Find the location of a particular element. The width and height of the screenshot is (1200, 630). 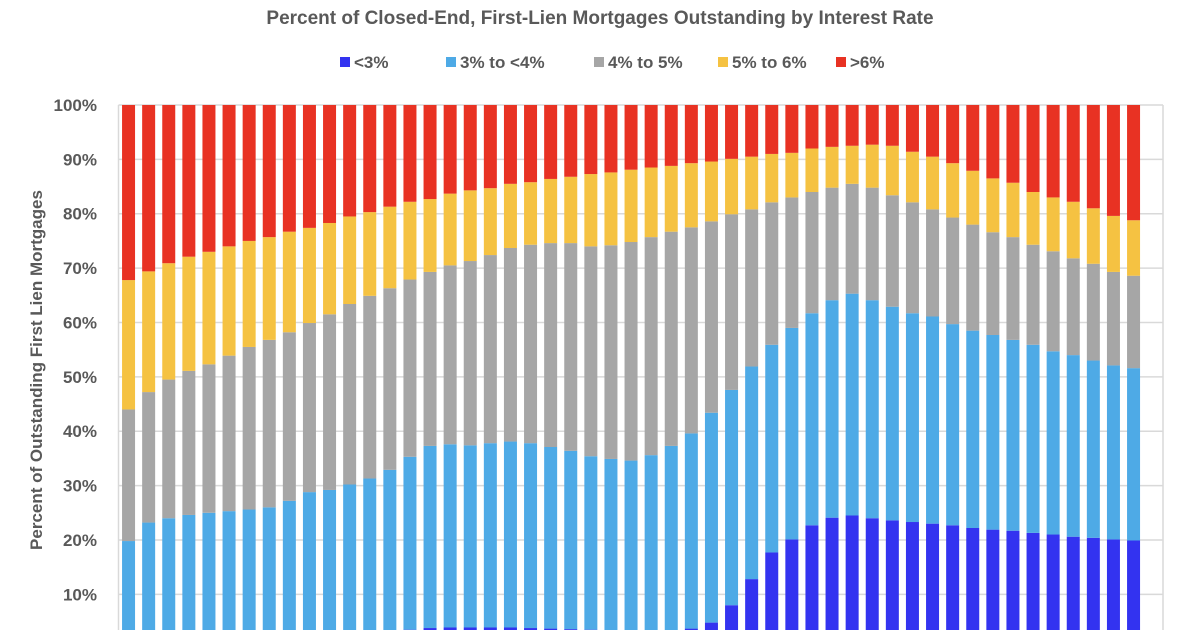

legend-item: 5% to 6% is located at coordinates (762, 62).